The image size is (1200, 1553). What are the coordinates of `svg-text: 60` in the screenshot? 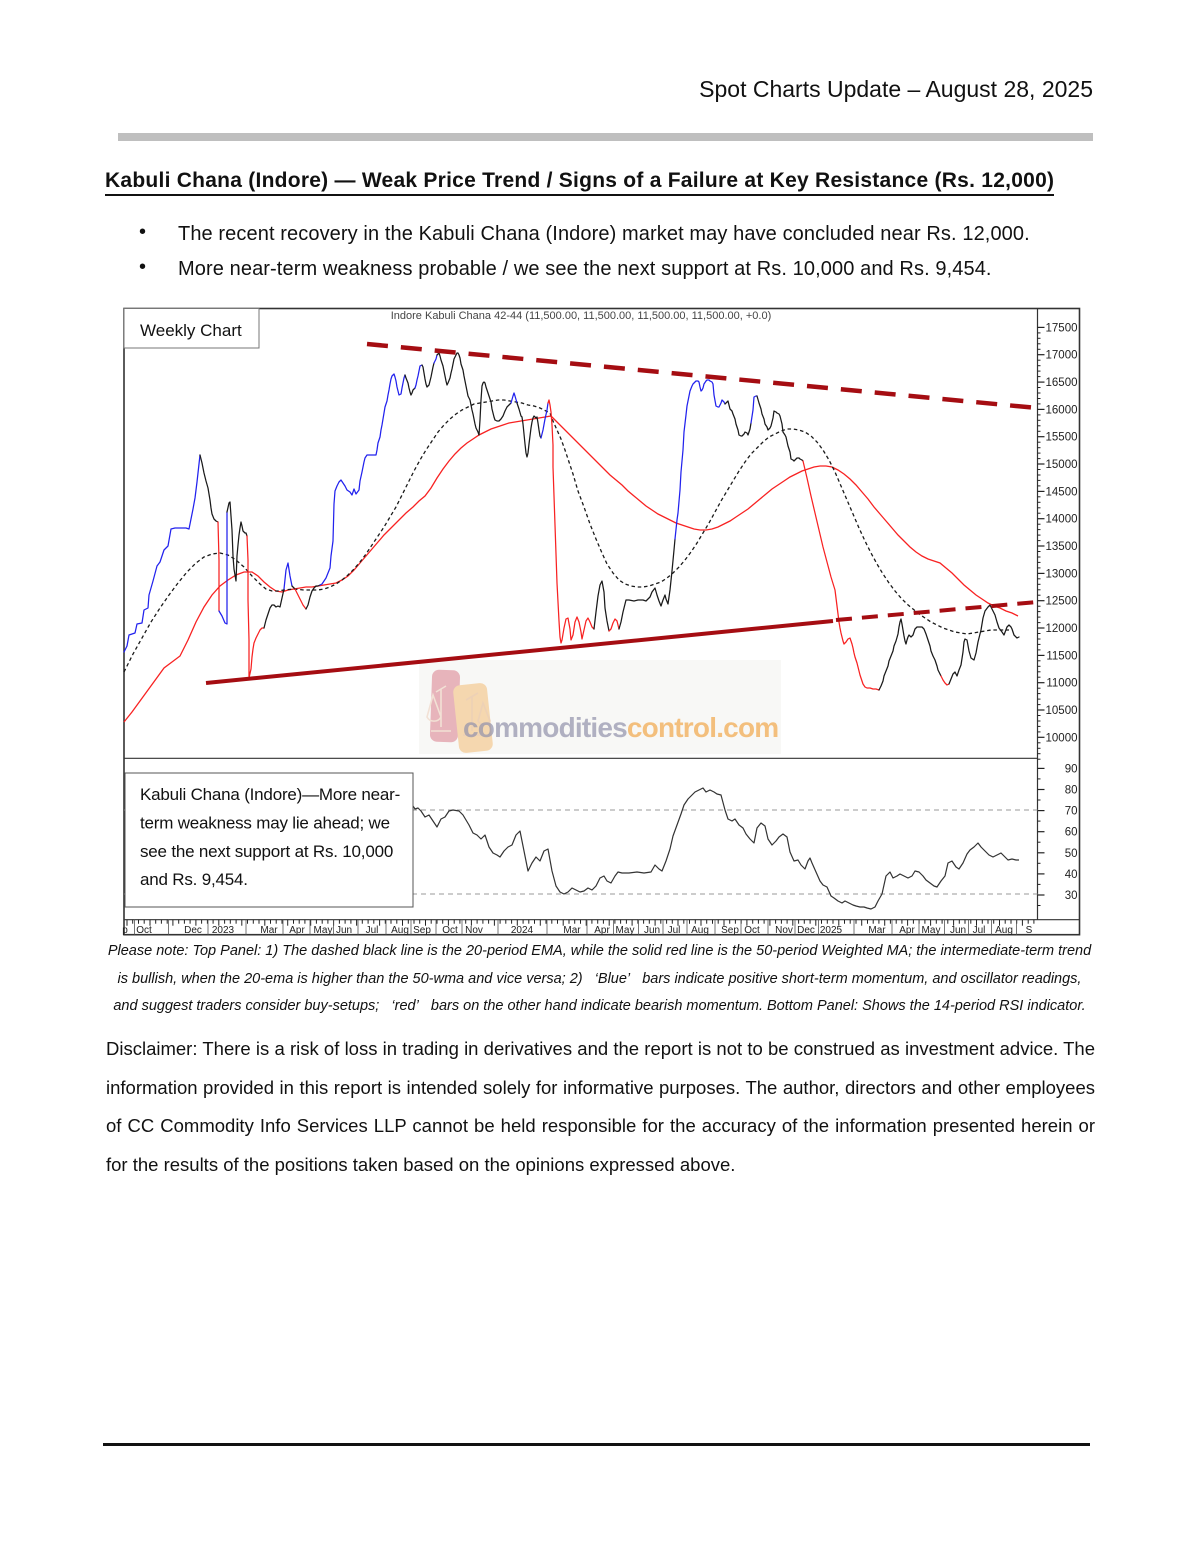 It's located at (1071, 833).